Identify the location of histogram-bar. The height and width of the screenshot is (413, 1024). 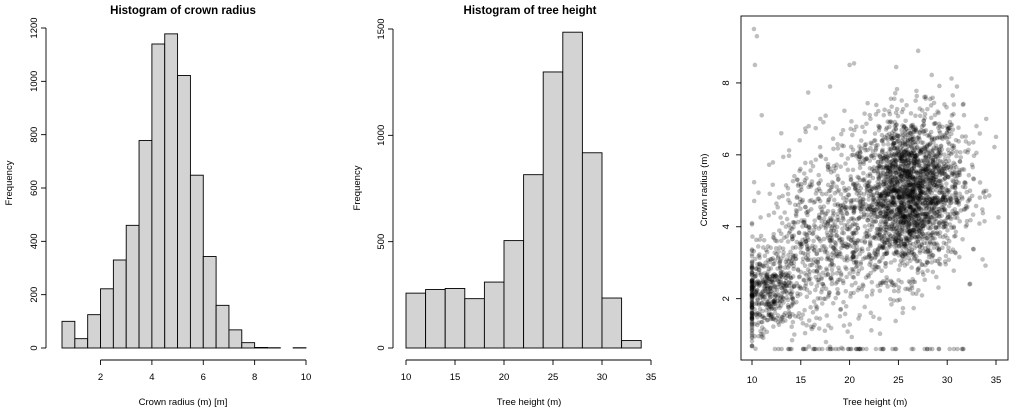
(455, 318).